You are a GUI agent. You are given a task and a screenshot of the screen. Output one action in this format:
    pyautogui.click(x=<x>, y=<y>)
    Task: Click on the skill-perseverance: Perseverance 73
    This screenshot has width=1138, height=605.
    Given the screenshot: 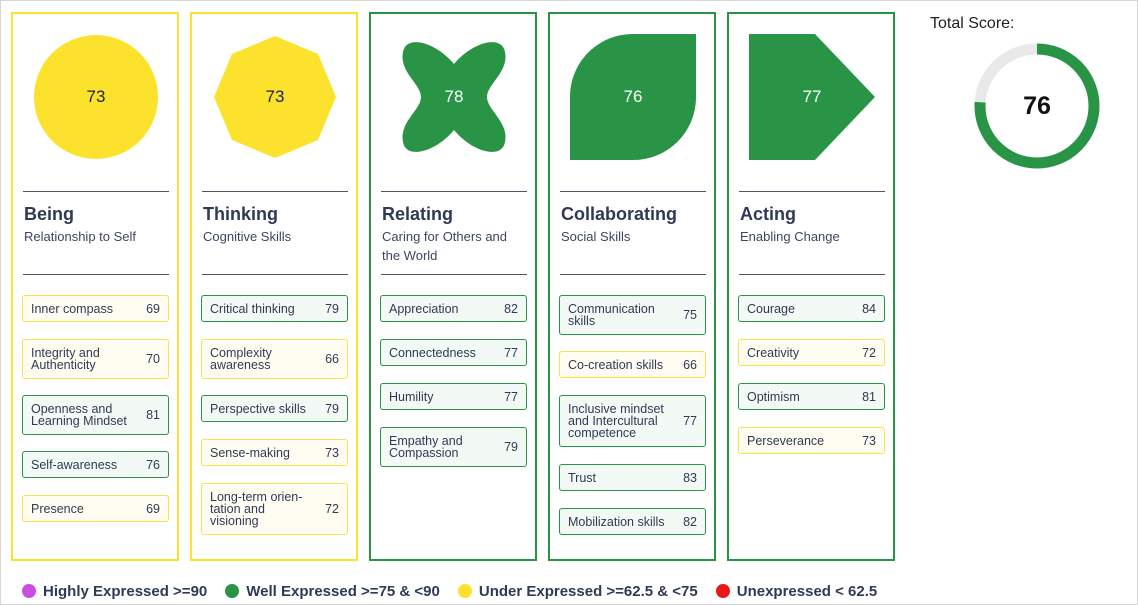 What is the action you would take?
    pyautogui.click(x=811, y=440)
    